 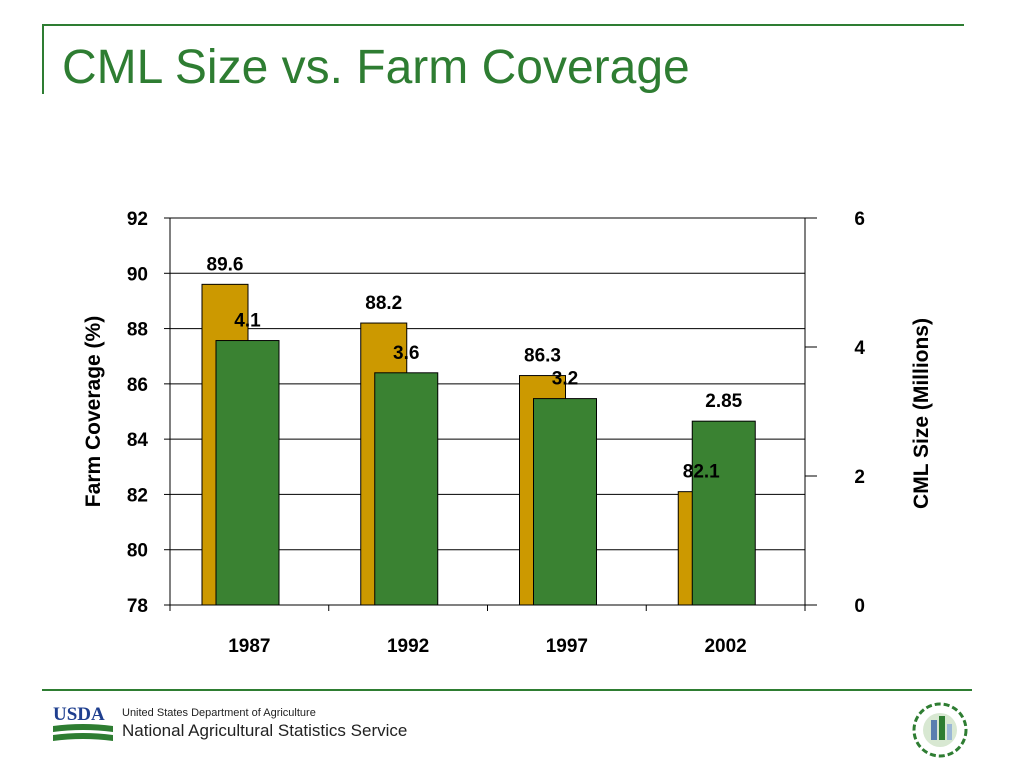 I want to click on x-category-label: 1992, so click(x=408, y=646).